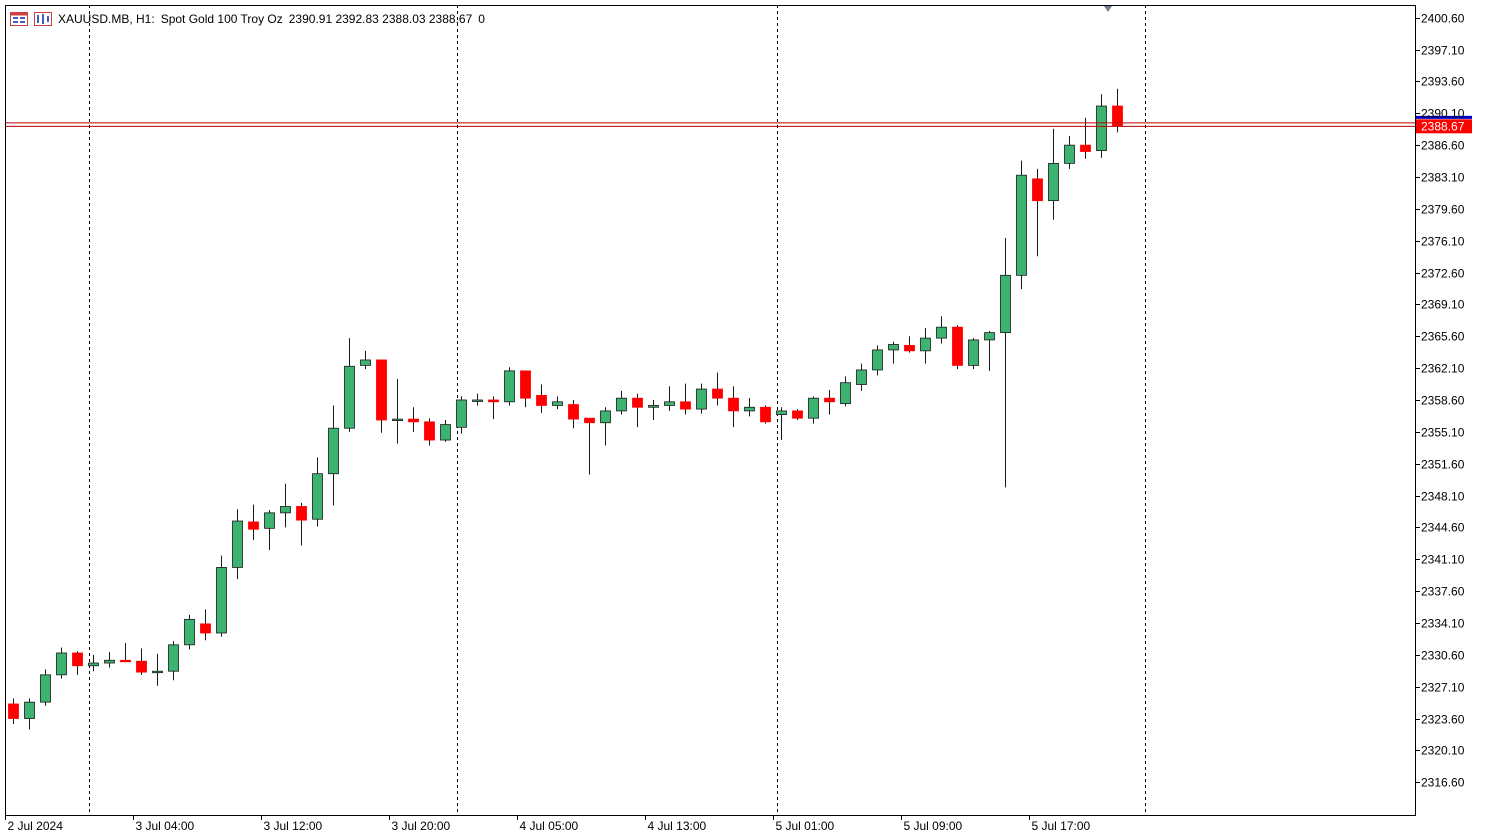  What do you see at coordinates (1443, 178) in the screenshot?
I see `y-tick-label-5: 2383.10` at bounding box center [1443, 178].